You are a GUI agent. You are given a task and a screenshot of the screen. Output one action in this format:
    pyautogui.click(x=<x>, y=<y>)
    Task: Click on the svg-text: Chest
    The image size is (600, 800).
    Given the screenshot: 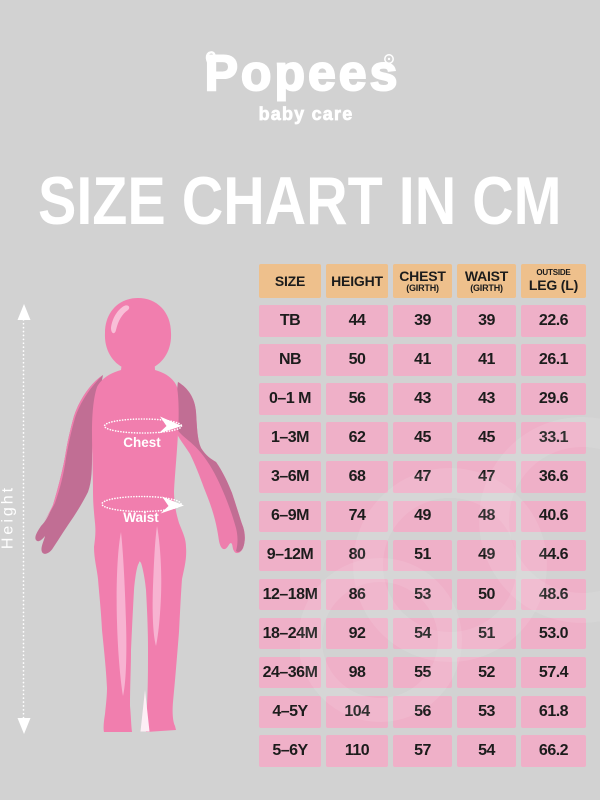 What is the action you would take?
    pyautogui.click(x=142, y=442)
    